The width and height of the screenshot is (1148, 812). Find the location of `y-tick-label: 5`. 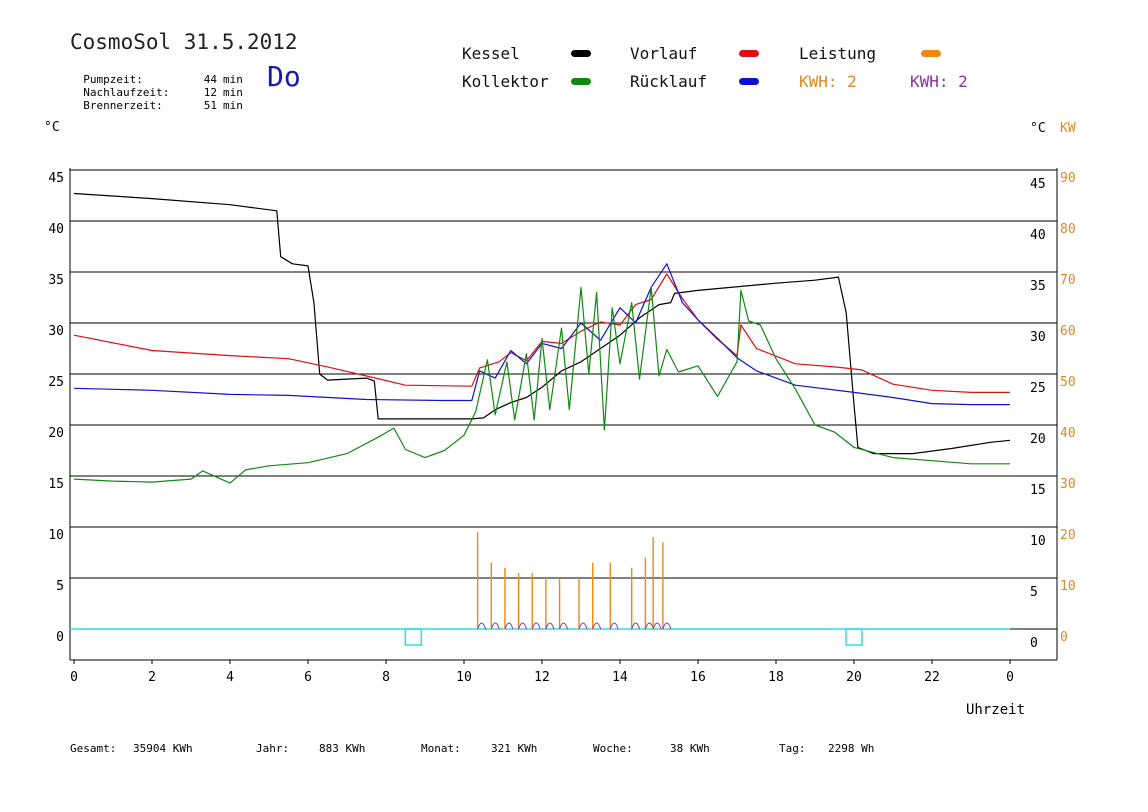

y-tick-label: 5 is located at coordinates (60, 586).